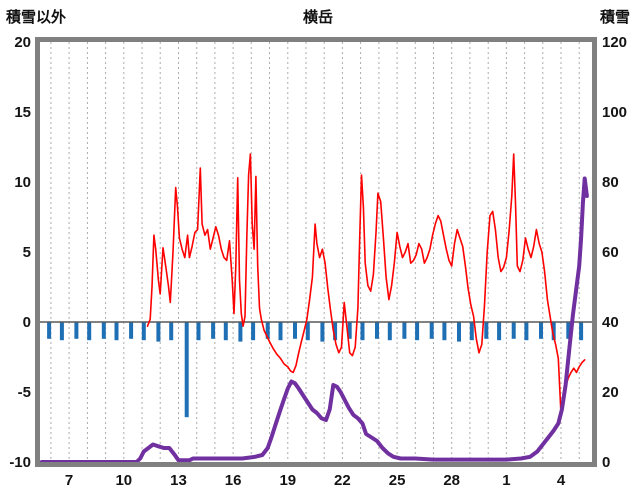  I want to click on x-tick-label: 19, so click(287, 480).